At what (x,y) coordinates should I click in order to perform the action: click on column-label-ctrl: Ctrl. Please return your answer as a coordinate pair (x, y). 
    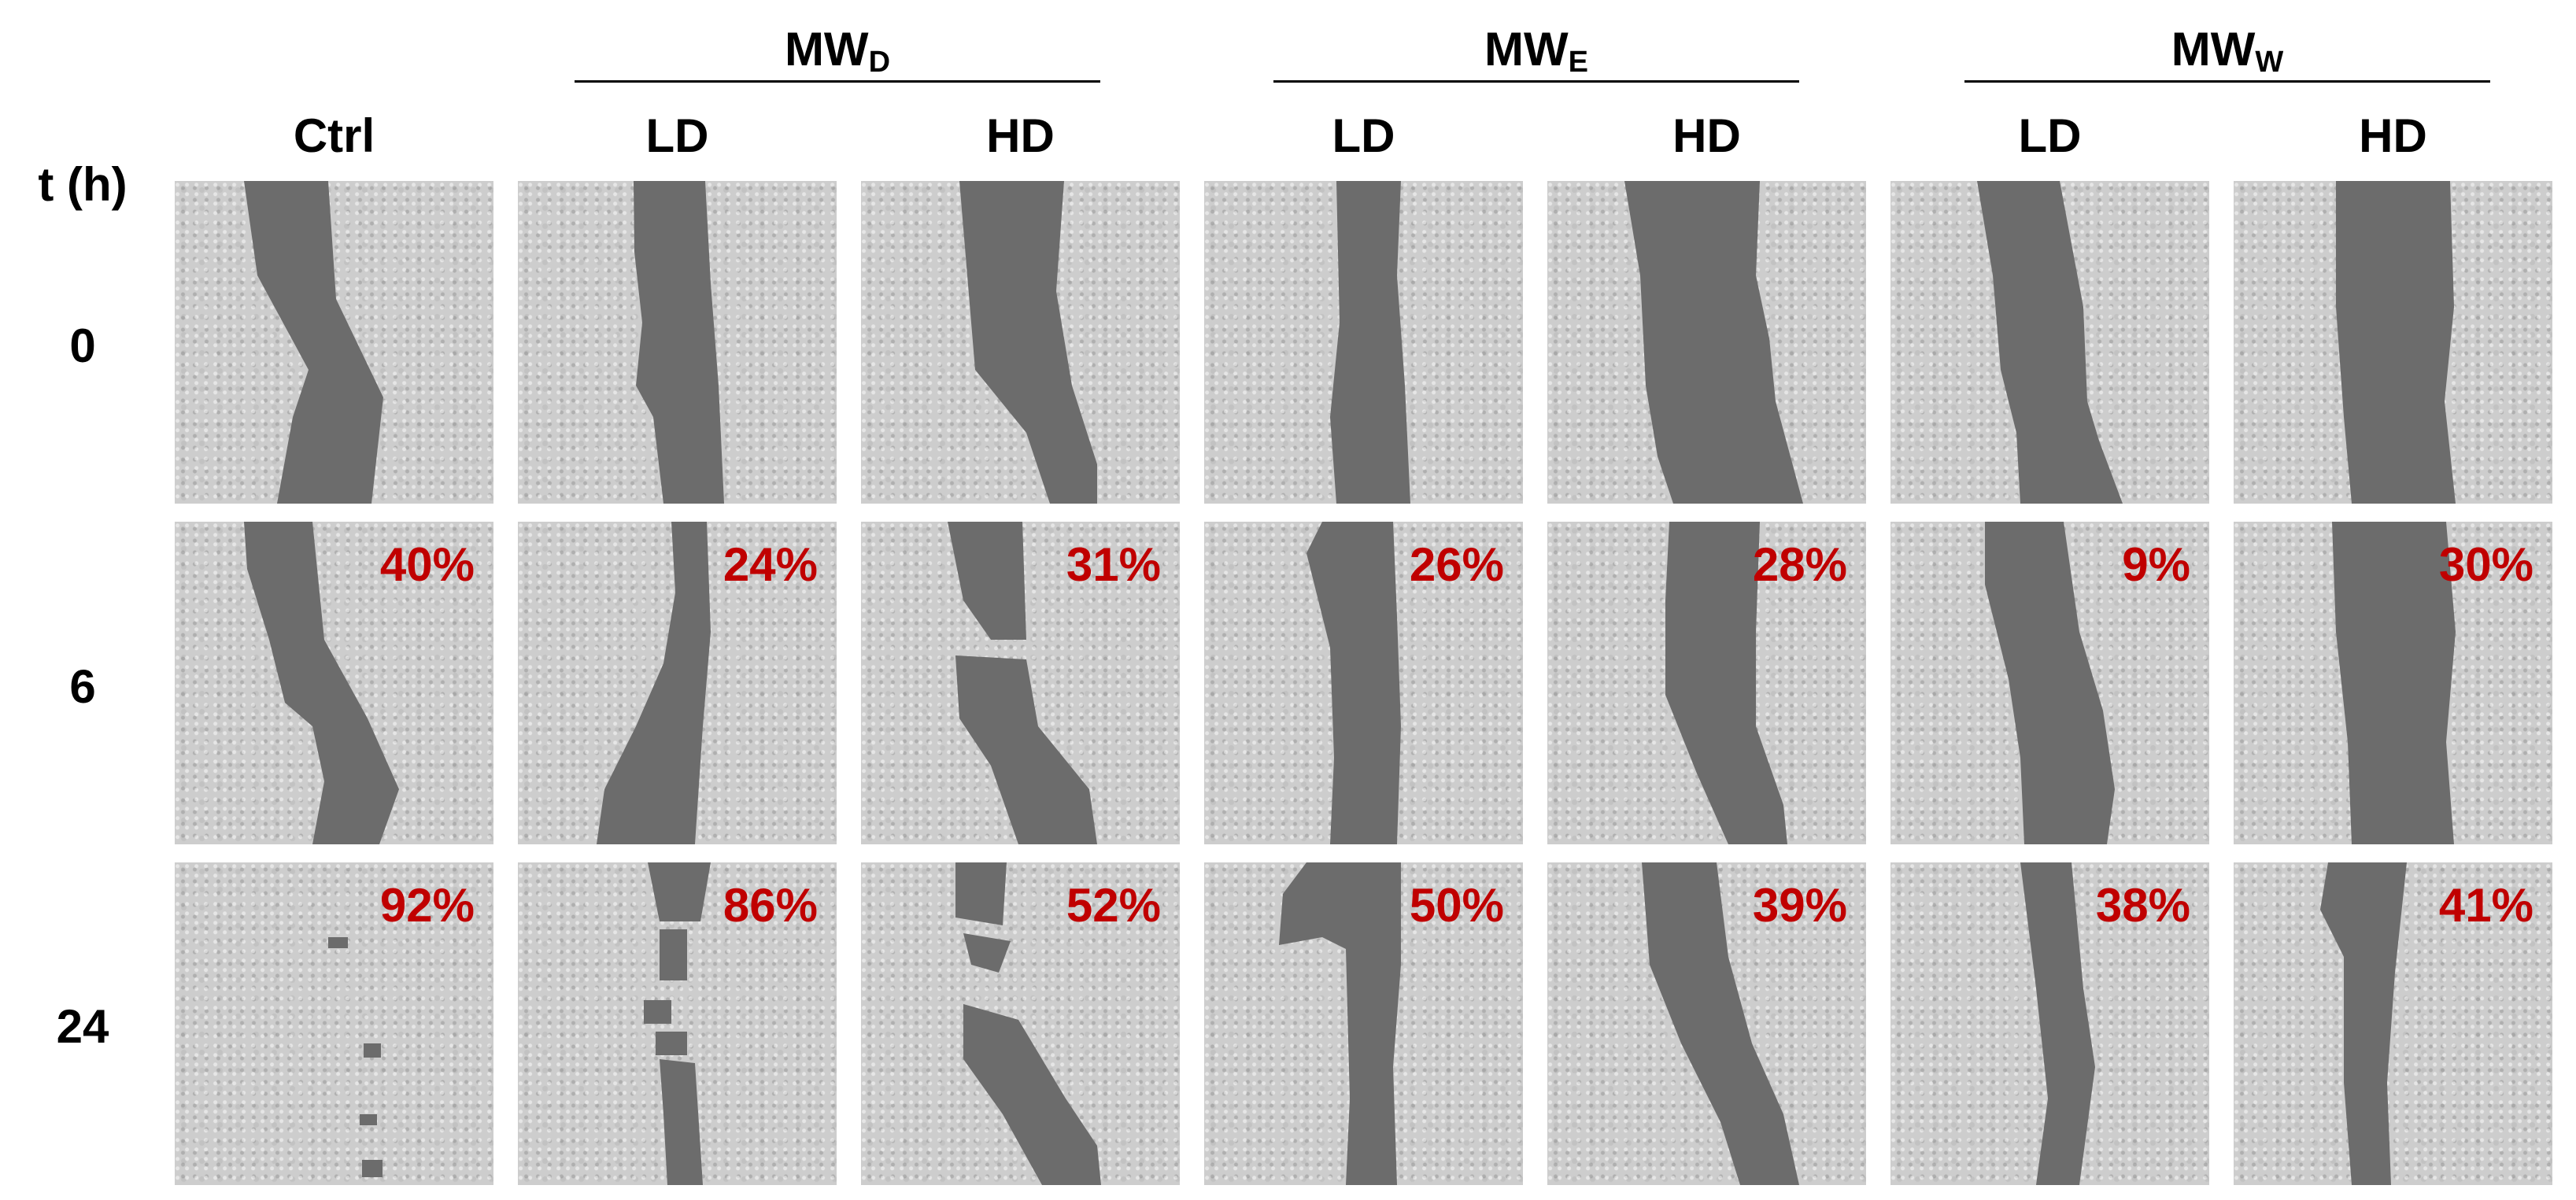
    Looking at the image, I should click on (334, 135).